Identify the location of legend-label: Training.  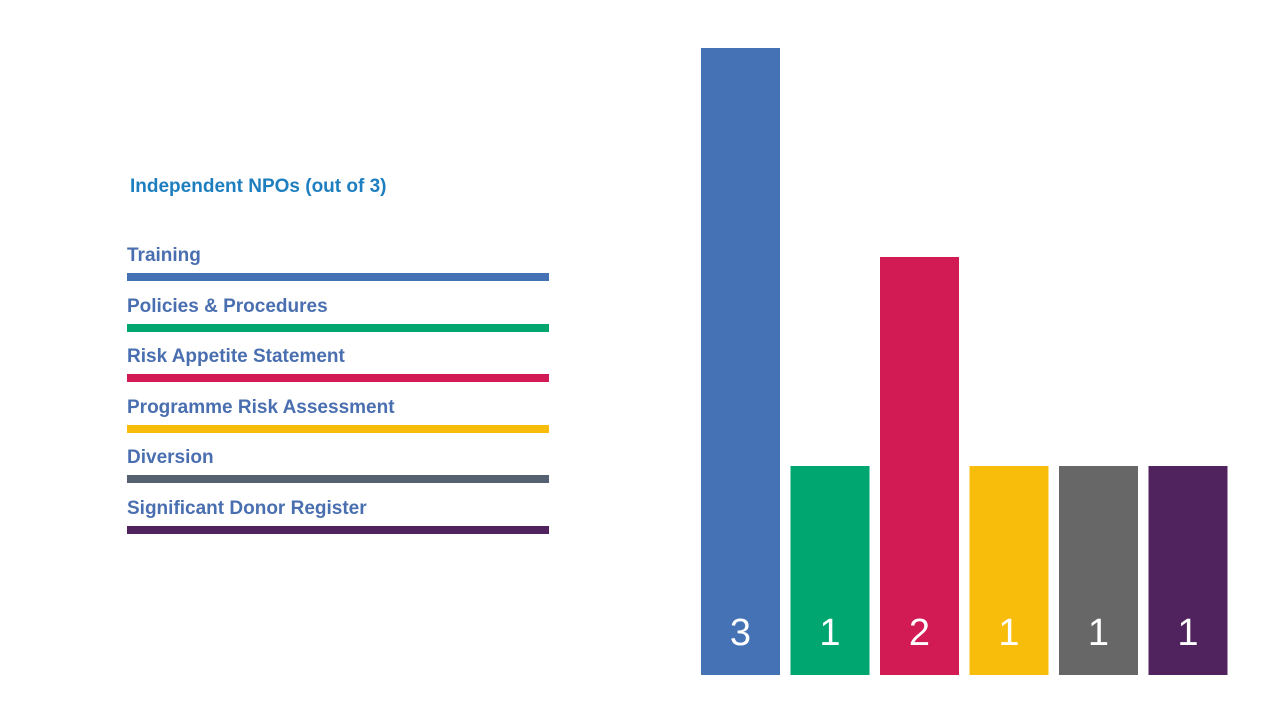
(164, 255).